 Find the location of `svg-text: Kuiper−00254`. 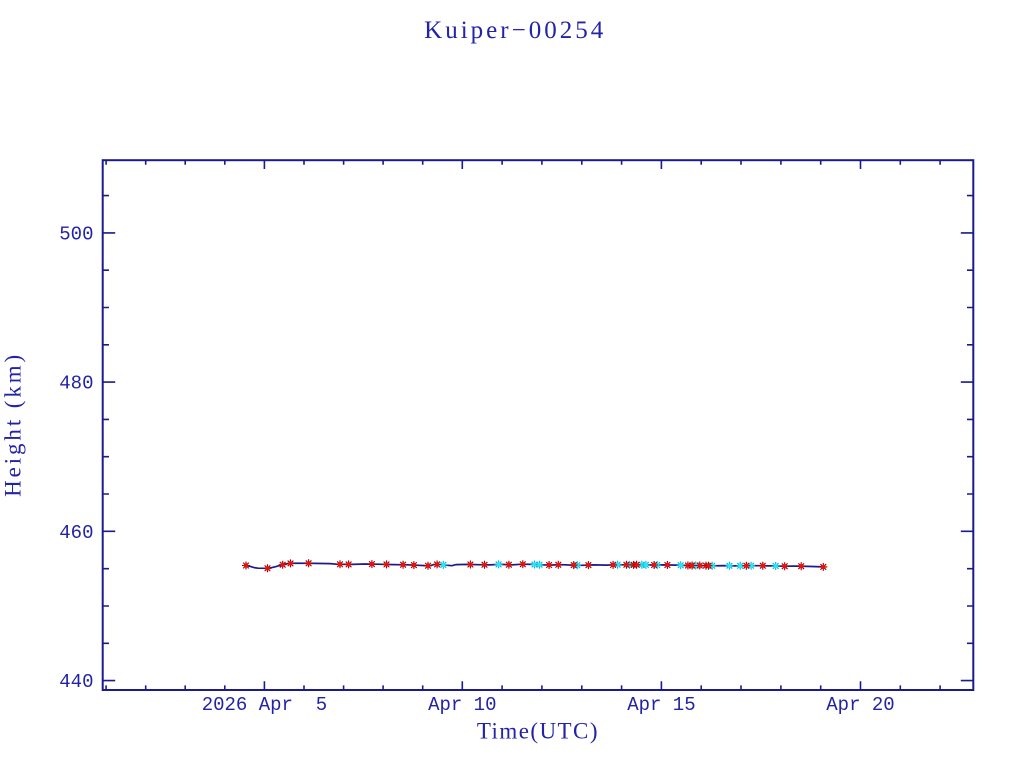

svg-text: Kuiper−00254 is located at coordinates (515, 30).